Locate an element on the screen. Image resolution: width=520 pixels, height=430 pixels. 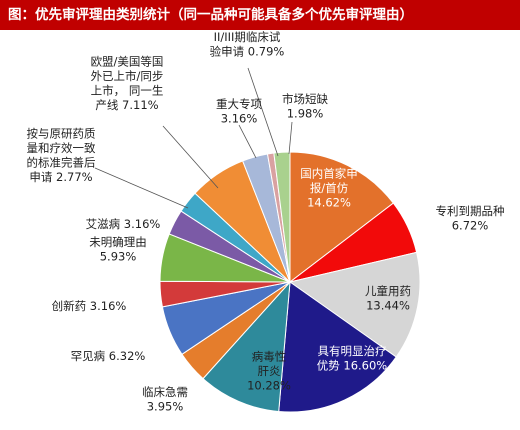
slice-label-13: II/III期临床试验申请 0.79% is located at coordinates (247, 44).